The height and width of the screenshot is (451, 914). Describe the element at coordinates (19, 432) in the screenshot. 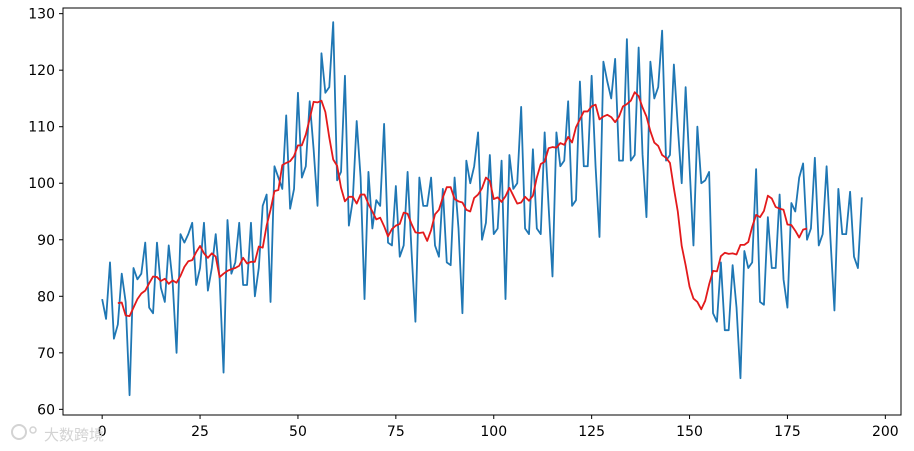

I see `watermark-logo-icon` at that location.